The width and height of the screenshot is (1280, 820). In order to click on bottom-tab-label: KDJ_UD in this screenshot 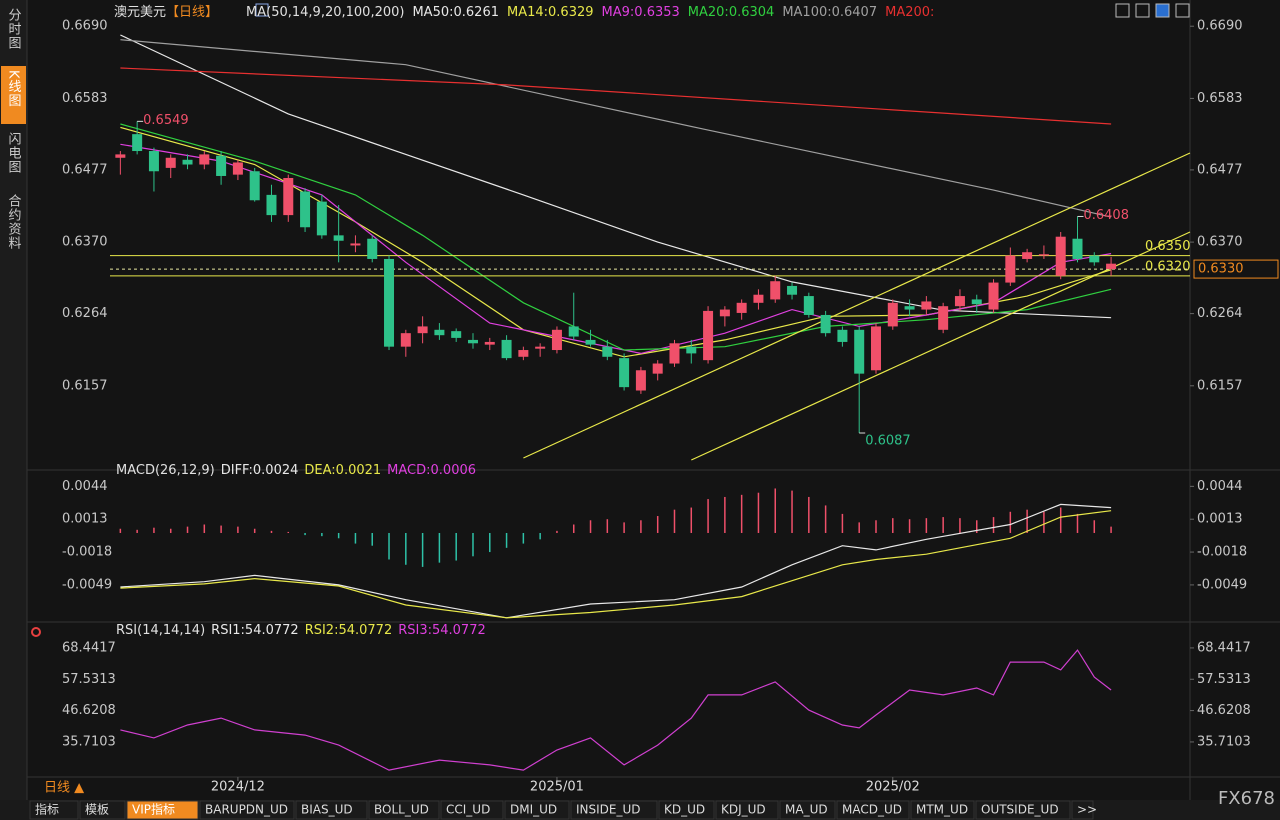, I will do `click(743, 810)`.